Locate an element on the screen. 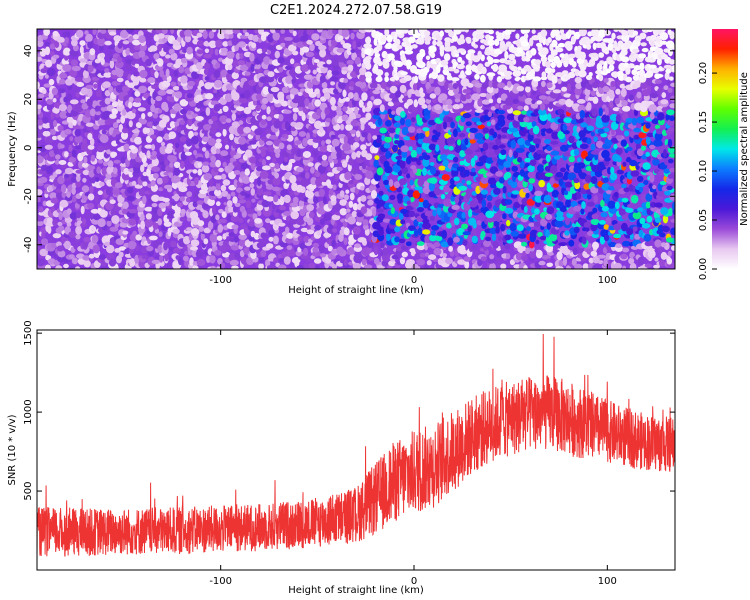  x-tick-label: -100 is located at coordinates (220, 581).